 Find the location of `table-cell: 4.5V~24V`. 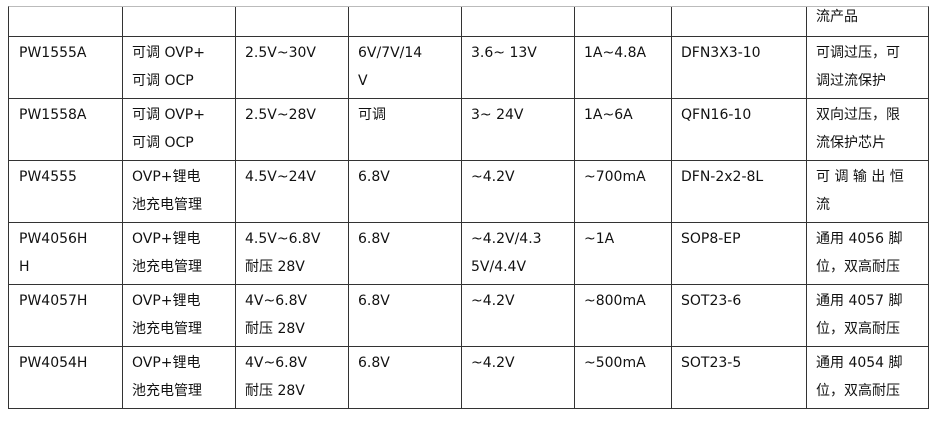

table-cell: 4.5V~24V is located at coordinates (292, 191).